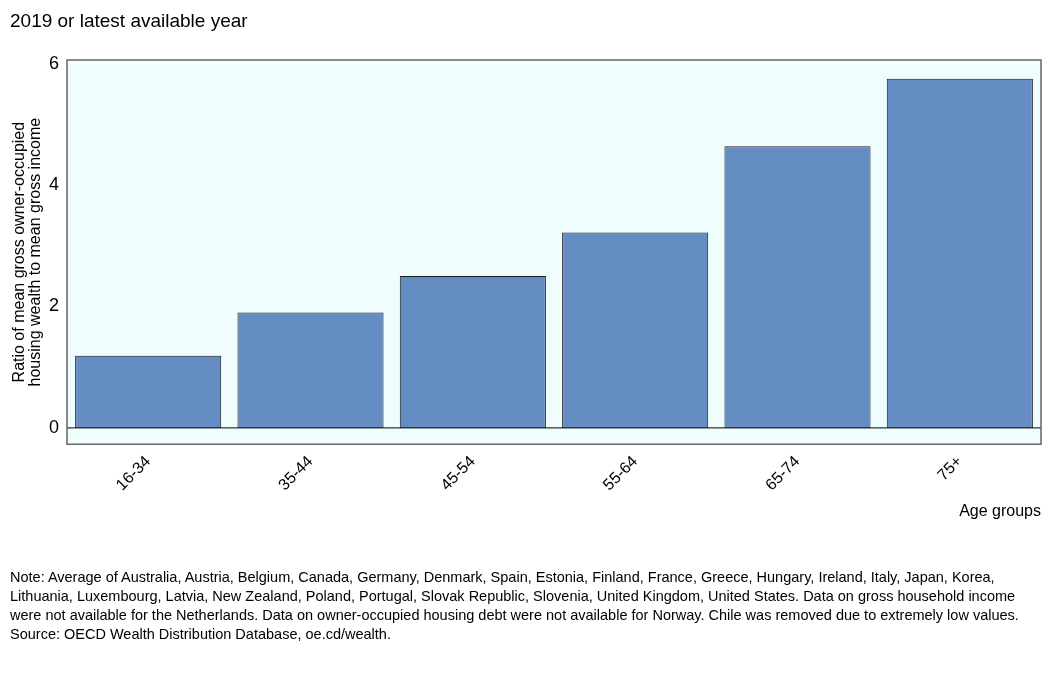  I want to click on y-axis-title: Ratio of mean gross owner-occupied housing wealth to mean gross income, so click(27, 252).